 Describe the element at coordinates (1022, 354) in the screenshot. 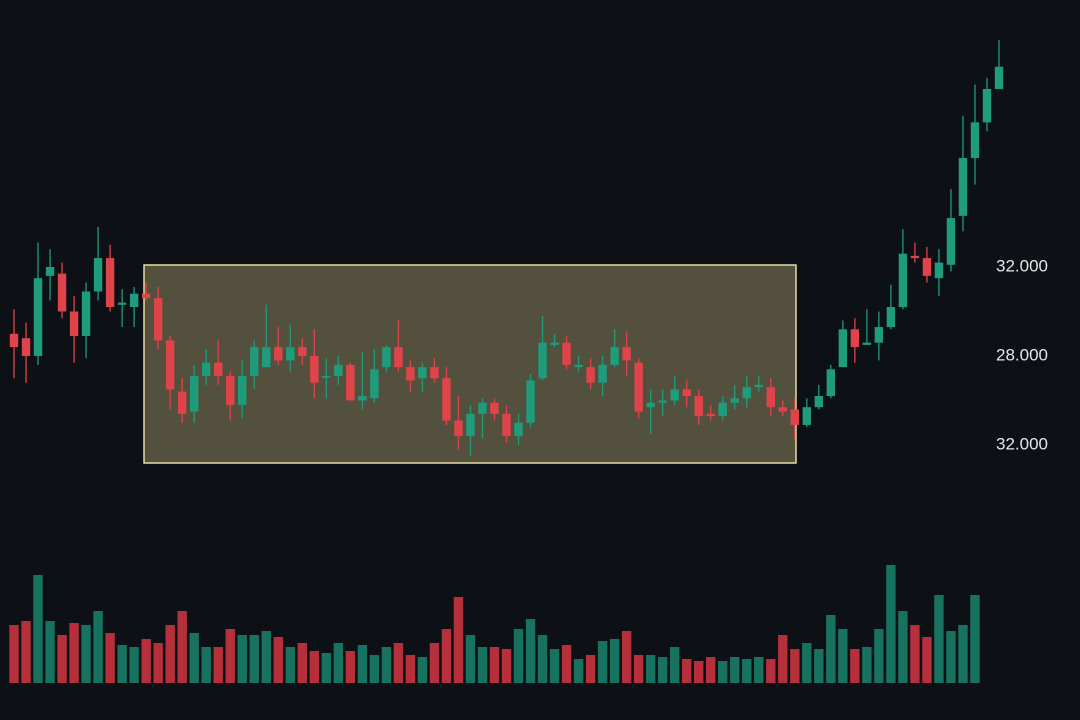

I see `y-tick-label: 28.000` at that location.